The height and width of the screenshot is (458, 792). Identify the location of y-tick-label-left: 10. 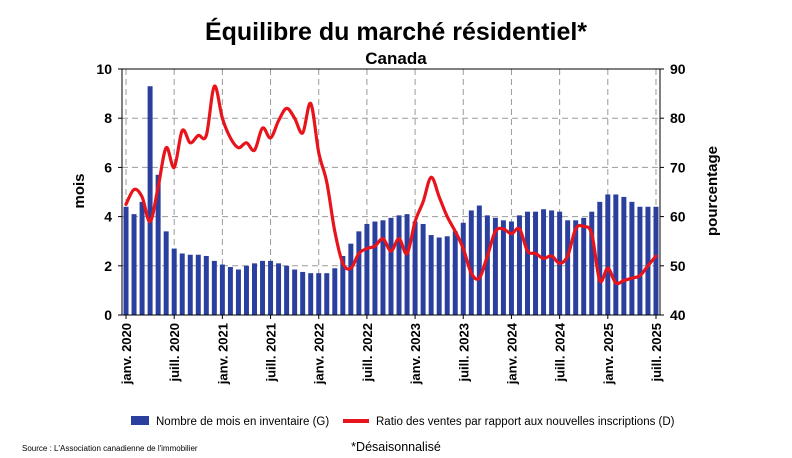
(104, 69).